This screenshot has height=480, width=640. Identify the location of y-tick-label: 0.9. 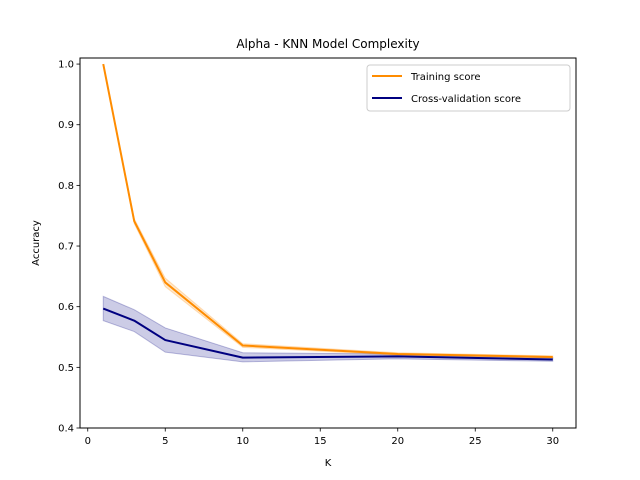
(66, 125).